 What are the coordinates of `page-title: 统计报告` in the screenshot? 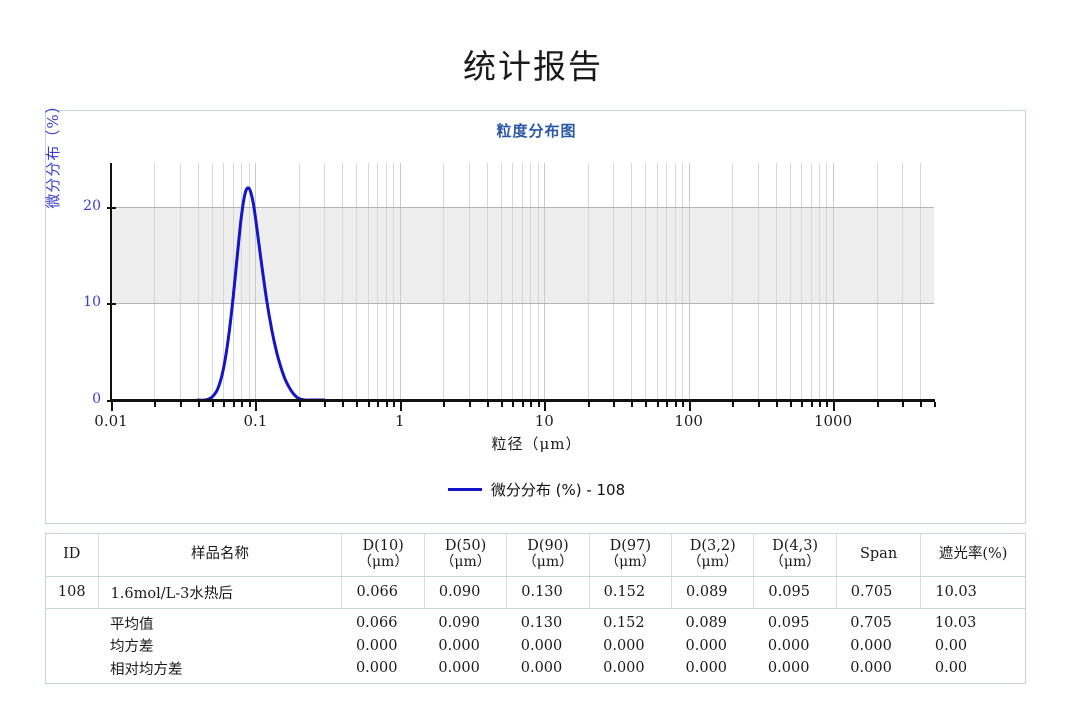 It's located at (533, 66).